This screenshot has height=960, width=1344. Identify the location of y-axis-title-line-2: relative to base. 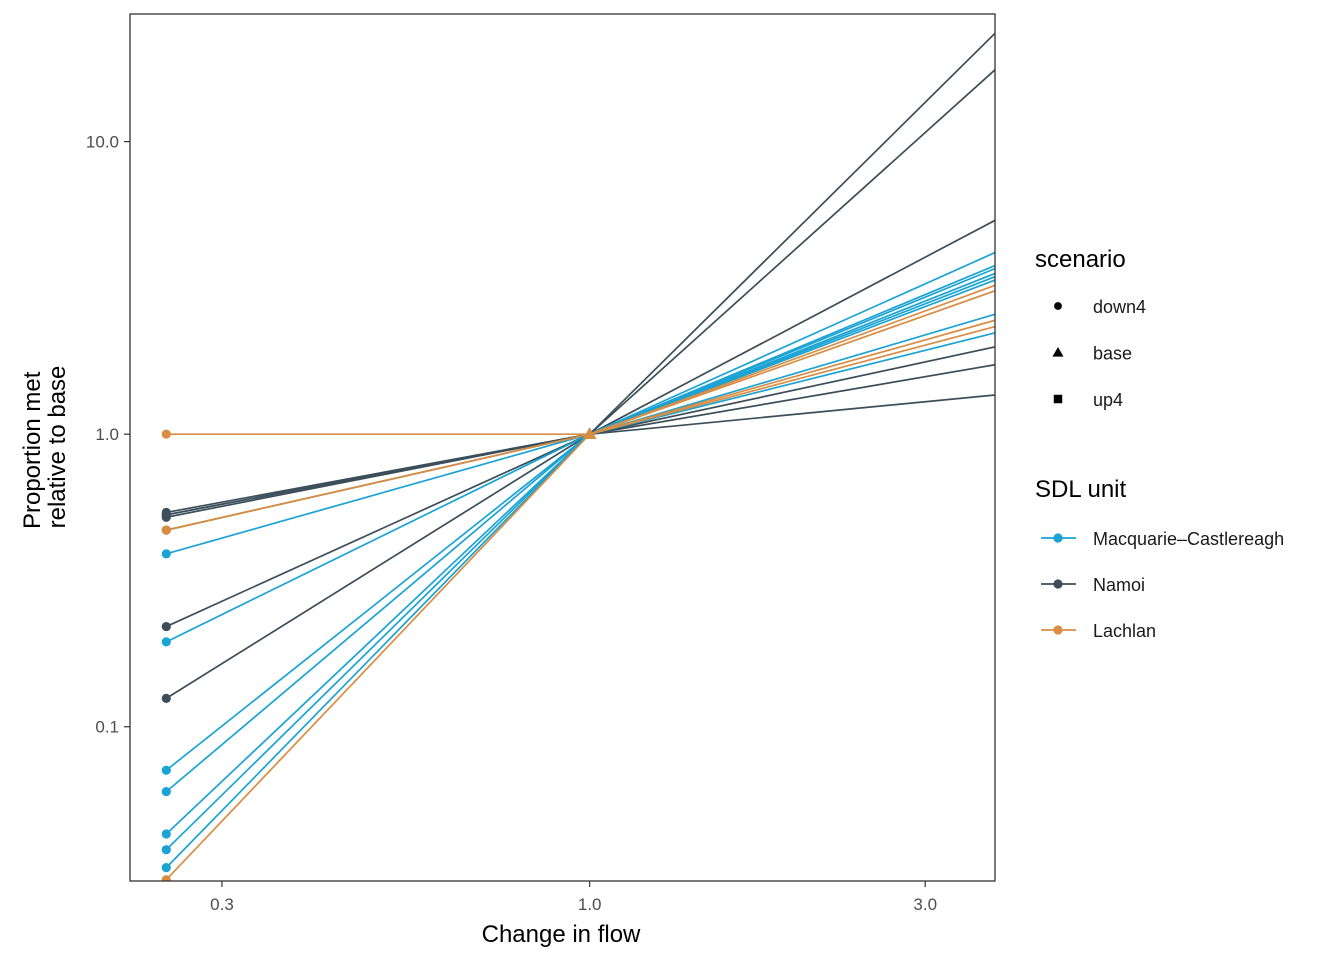
(57, 447).